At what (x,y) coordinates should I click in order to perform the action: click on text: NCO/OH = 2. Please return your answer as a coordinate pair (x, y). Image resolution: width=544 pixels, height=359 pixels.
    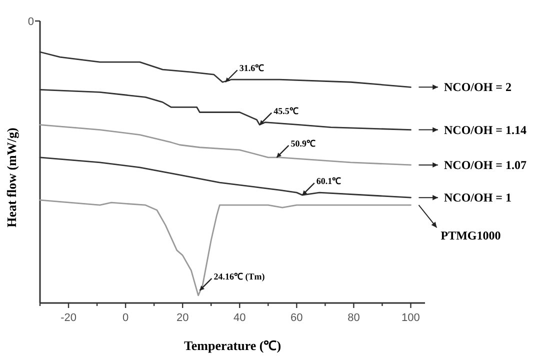
    Looking at the image, I should click on (478, 87).